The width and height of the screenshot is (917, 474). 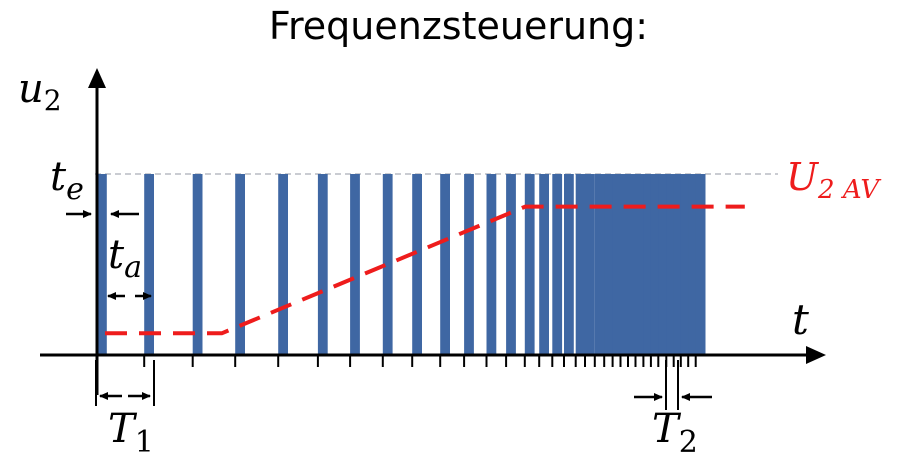 What do you see at coordinates (97, 78) in the screenshot?
I see `y-axis-arrowhead` at bounding box center [97, 78].